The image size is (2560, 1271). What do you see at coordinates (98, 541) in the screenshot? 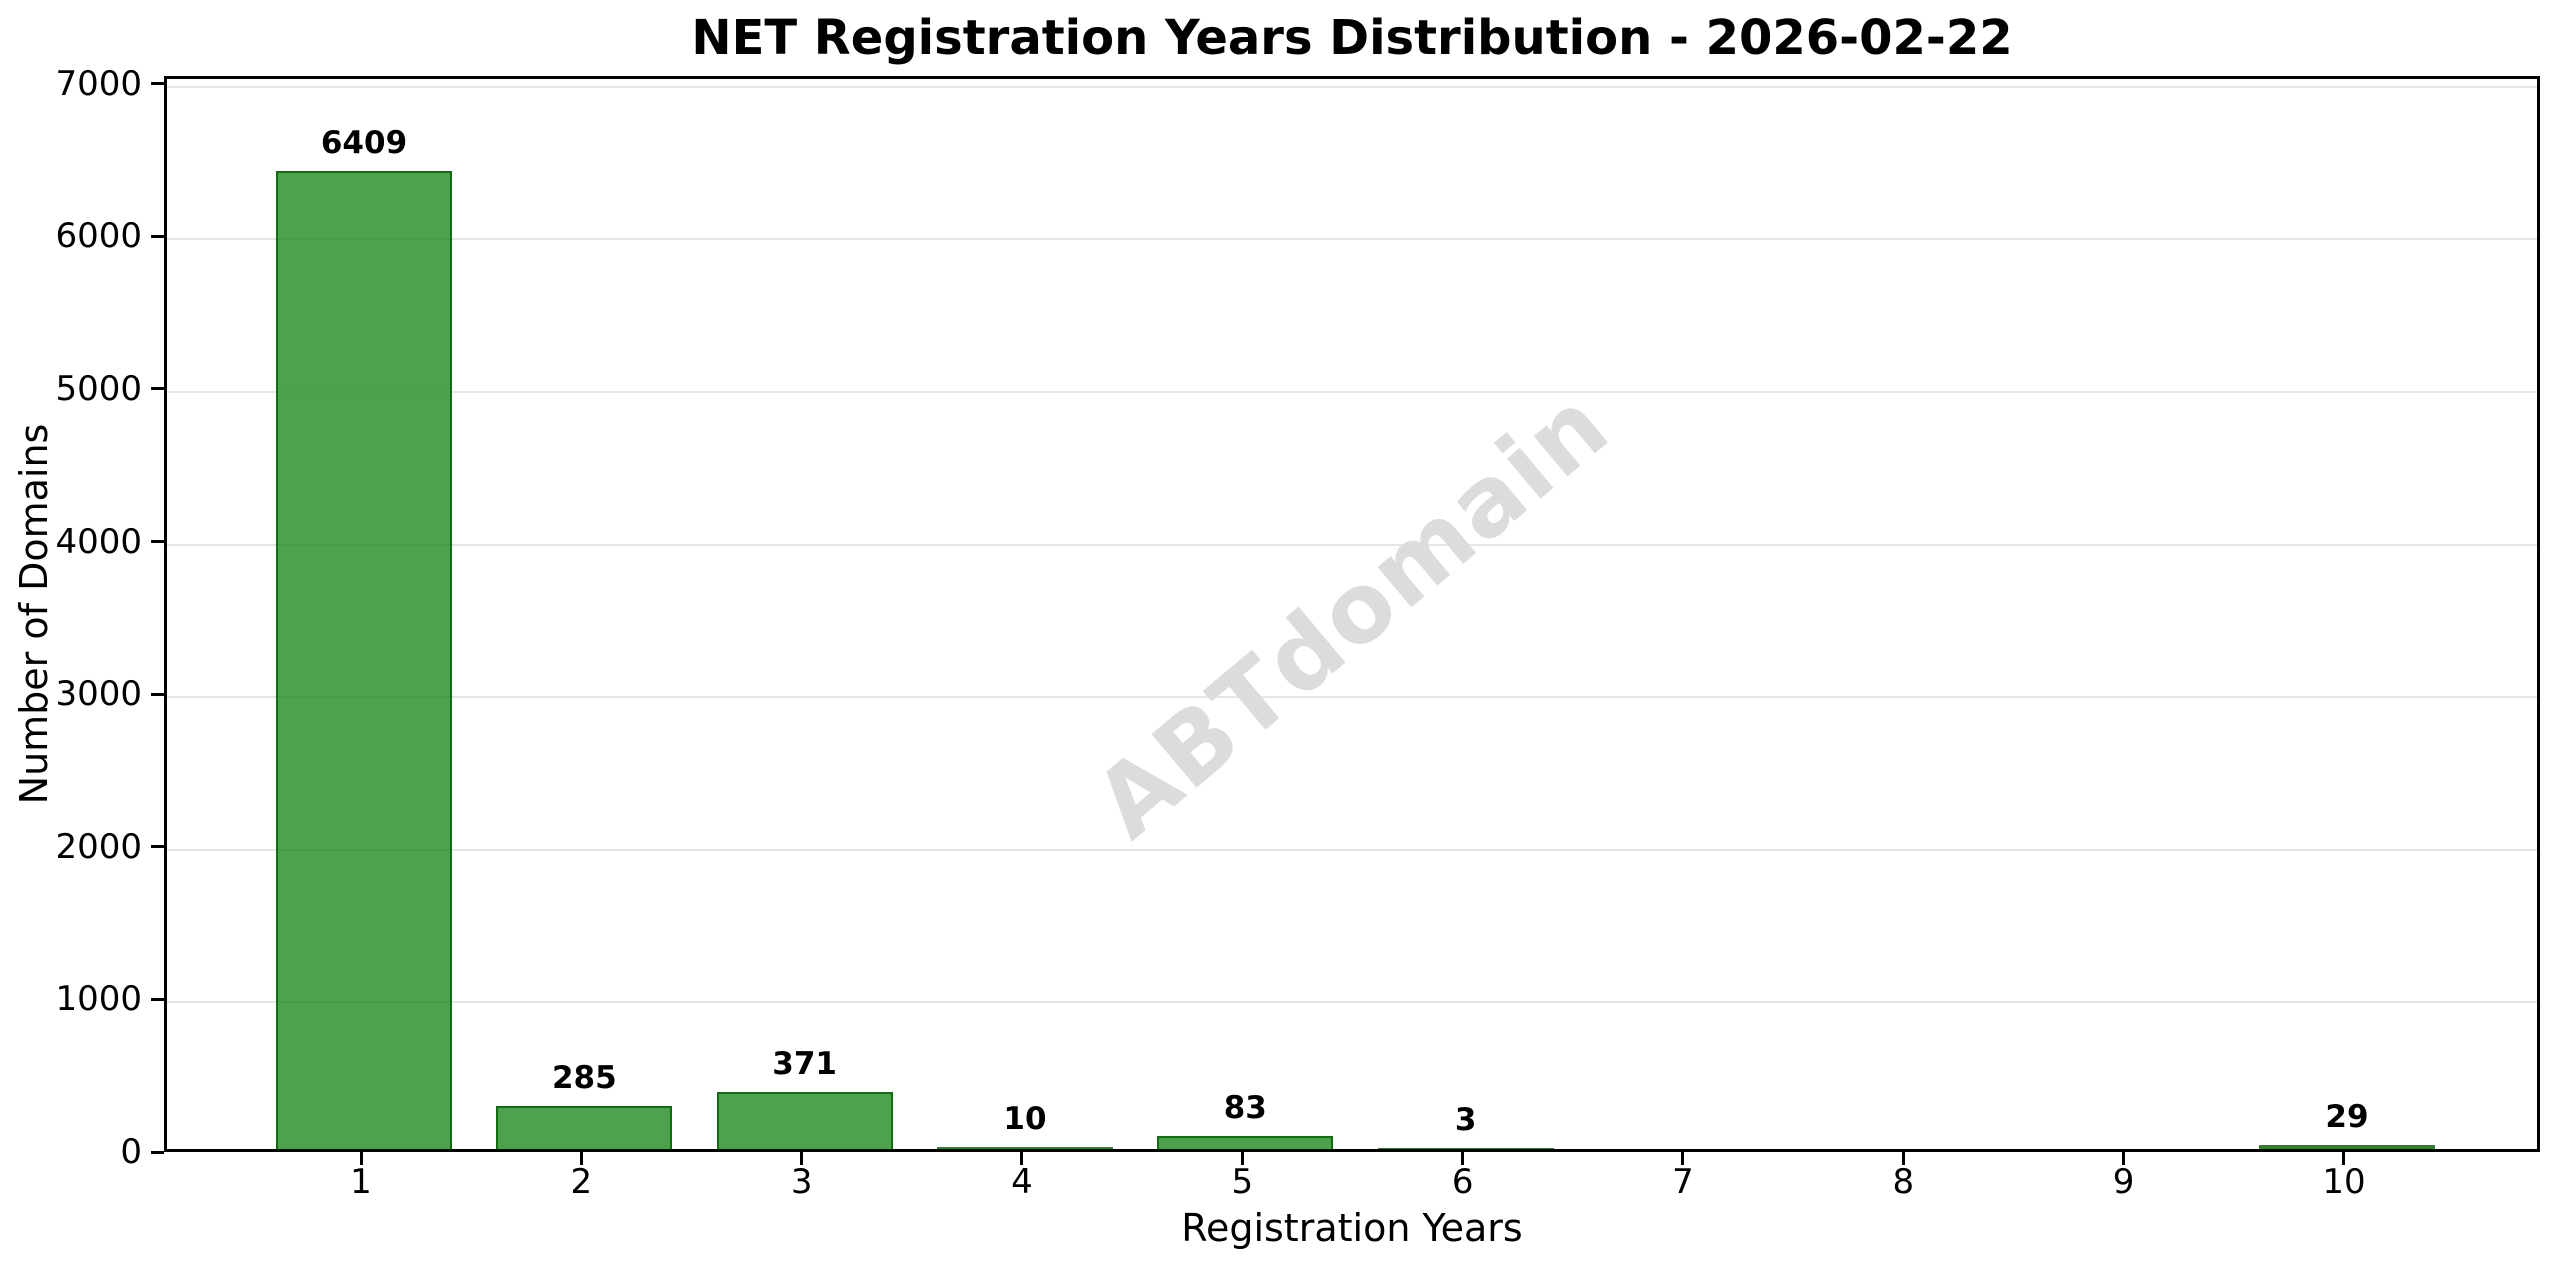
I see `y-tick-label-4000: 4000` at bounding box center [98, 541].